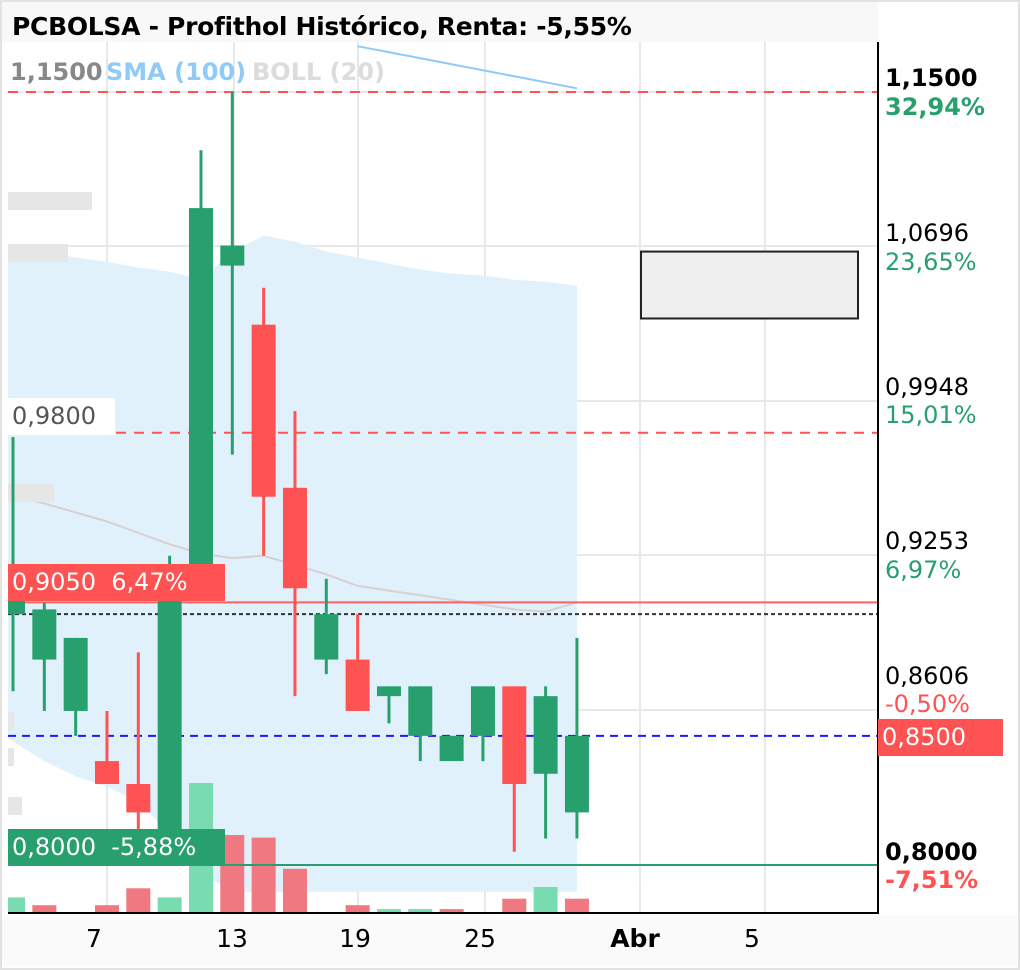 Image resolution: width=1020 pixels, height=970 pixels. I want to click on stop-level-tag: 0,9050 6,47%, so click(116, 582).